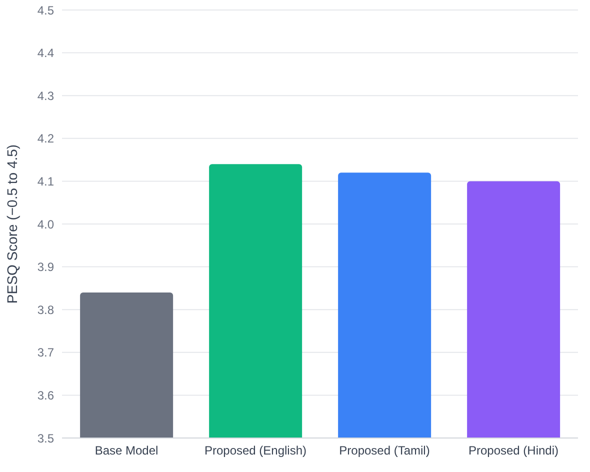  Describe the element at coordinates (255, 451) in the screenshot. I see `x-tick-label: Proposed (English)` at that location.